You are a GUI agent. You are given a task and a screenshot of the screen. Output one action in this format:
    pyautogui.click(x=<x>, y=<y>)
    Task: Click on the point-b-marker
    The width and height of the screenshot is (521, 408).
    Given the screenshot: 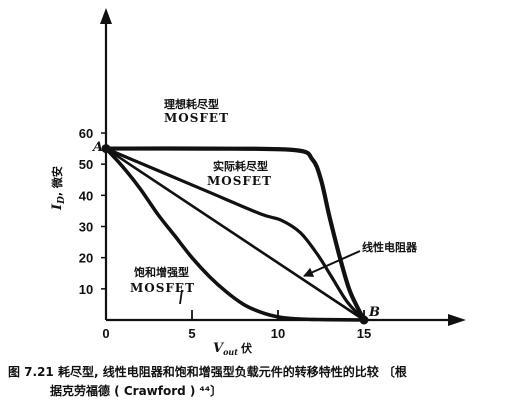 What is the action you would take?
    pyautogui.click(x=364, y=320)
    